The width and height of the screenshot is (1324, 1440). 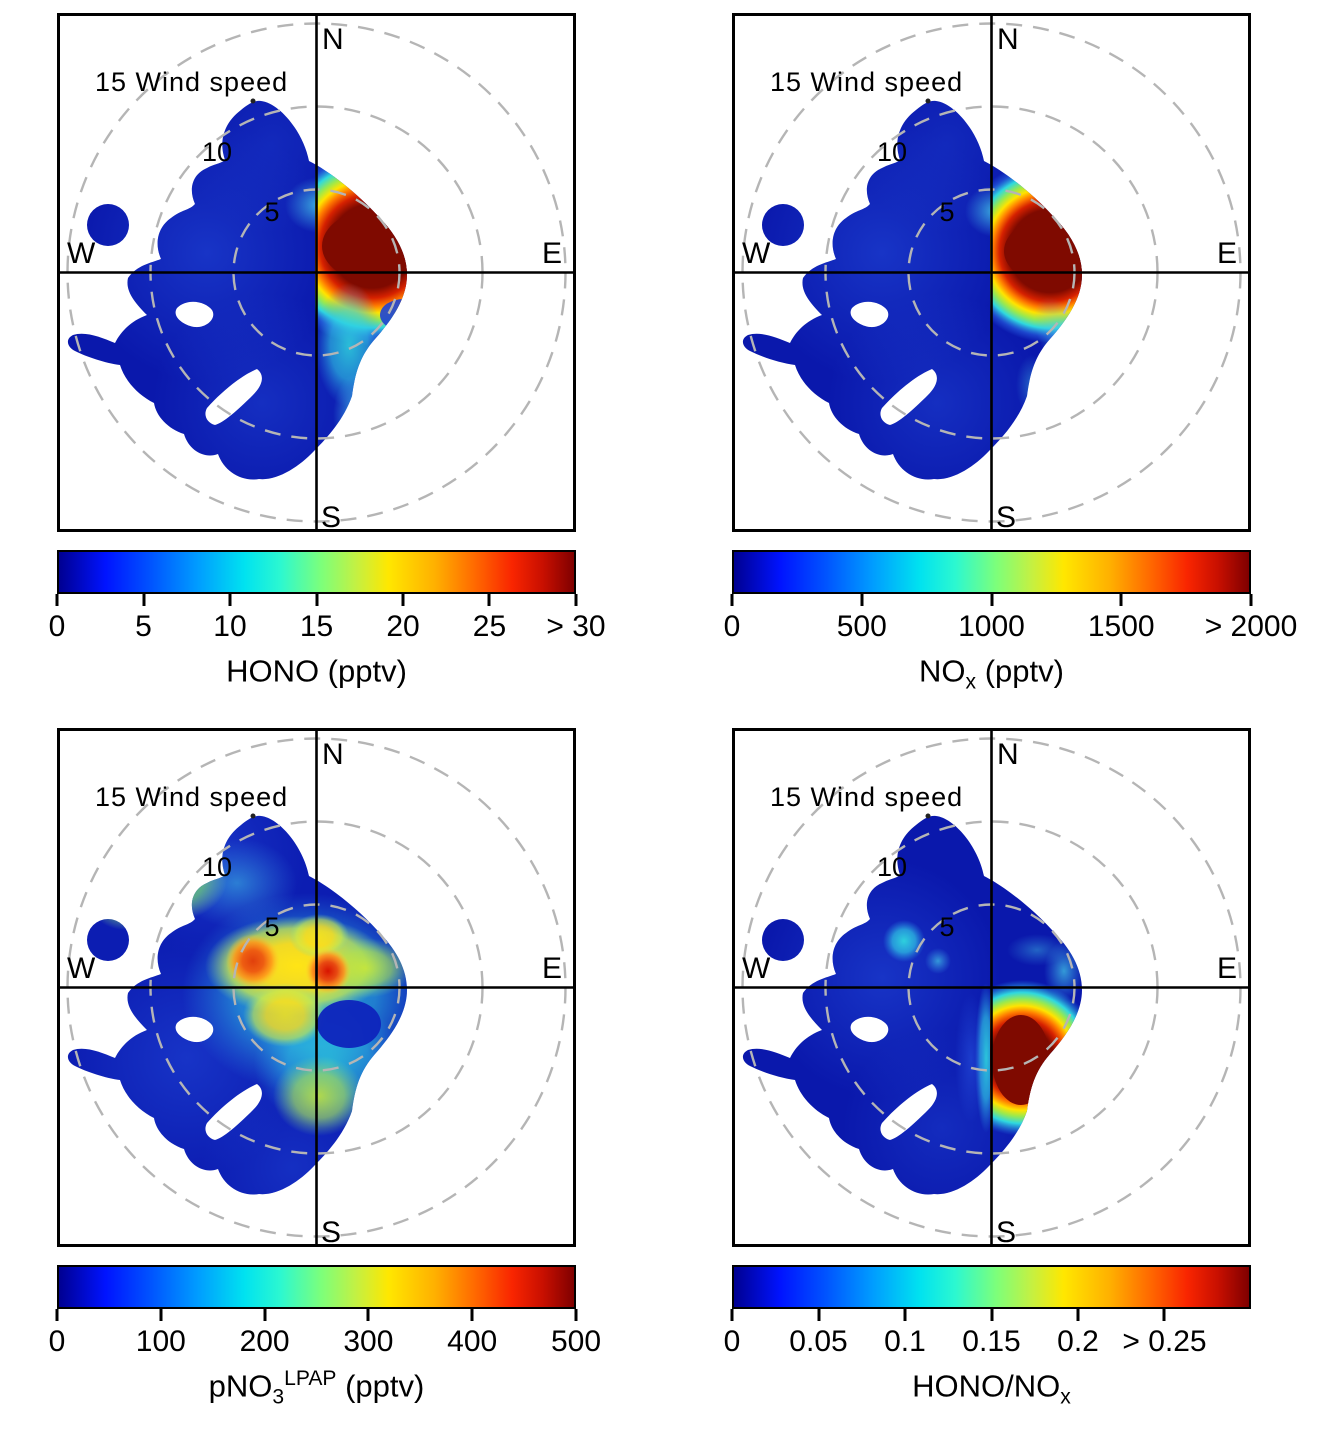 What do you see at coordinates (264, 1341) in the screenshot?
I see `colorbar-tick-label: 200` at bounding box center [264, 1341].